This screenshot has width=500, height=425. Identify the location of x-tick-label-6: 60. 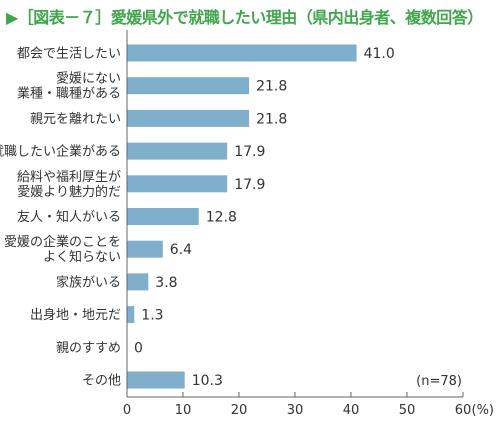
(463, 410).